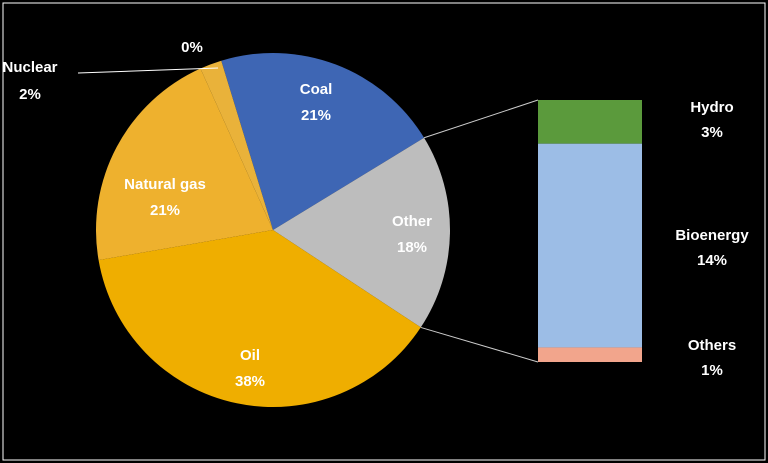 The width and height of the screenshot is (768, 463). Describe the element at coordinates (29, 67) in the screenshot. I see `slice-label: Nuclear` at that location.